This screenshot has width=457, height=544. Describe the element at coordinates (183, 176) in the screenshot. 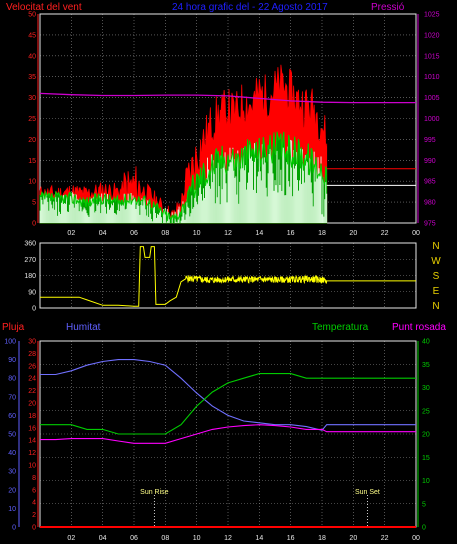

I see `wind-average-line` at that location.